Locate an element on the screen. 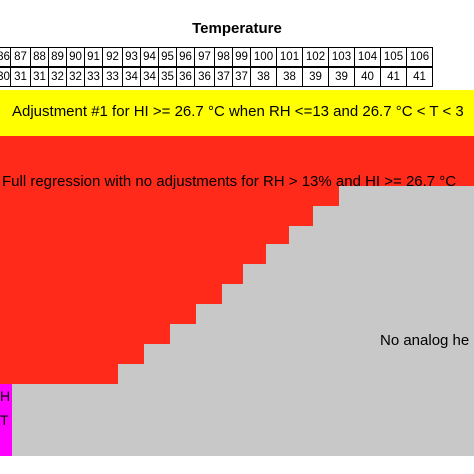 This screenshot has height=474, width=474. temperature-title: Temperature is located at coordinates (237, 28).